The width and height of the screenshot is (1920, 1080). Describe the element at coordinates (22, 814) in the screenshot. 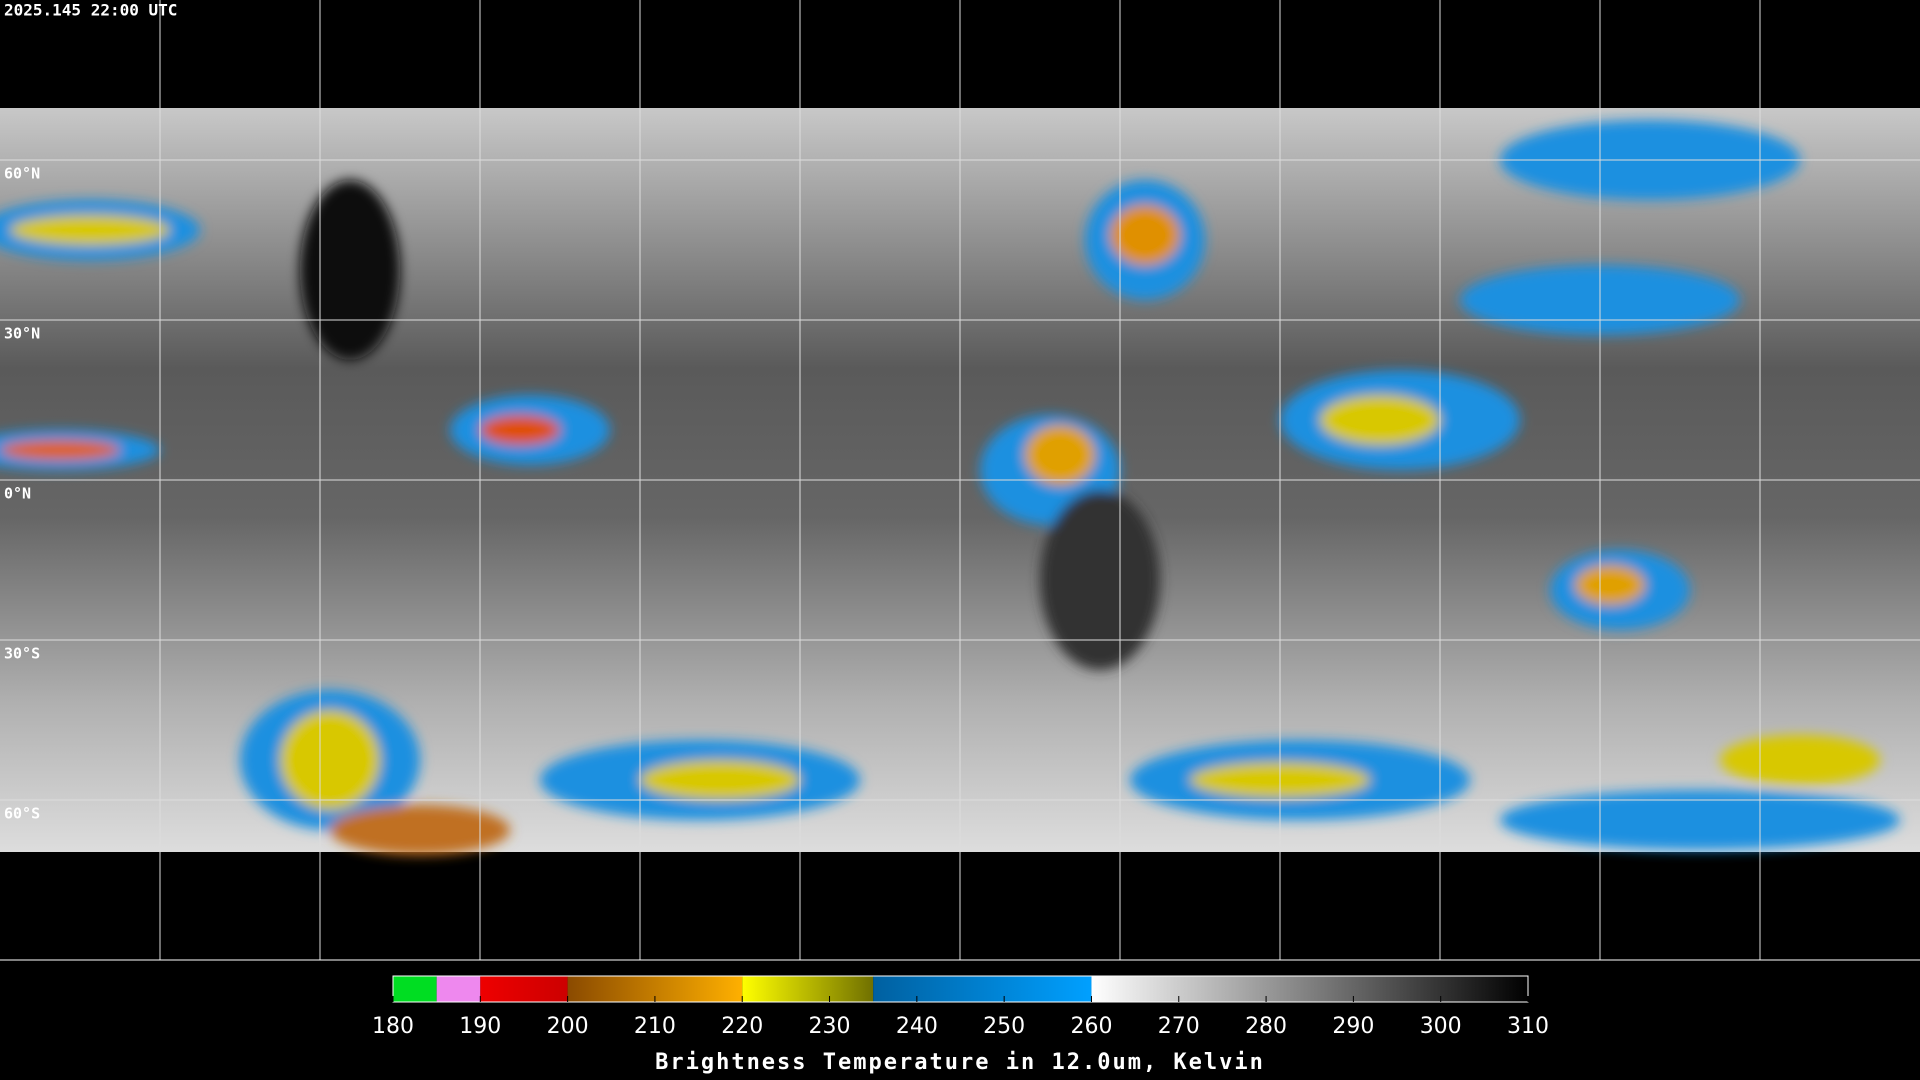

I see `latitude-label: 60°S` at that location.